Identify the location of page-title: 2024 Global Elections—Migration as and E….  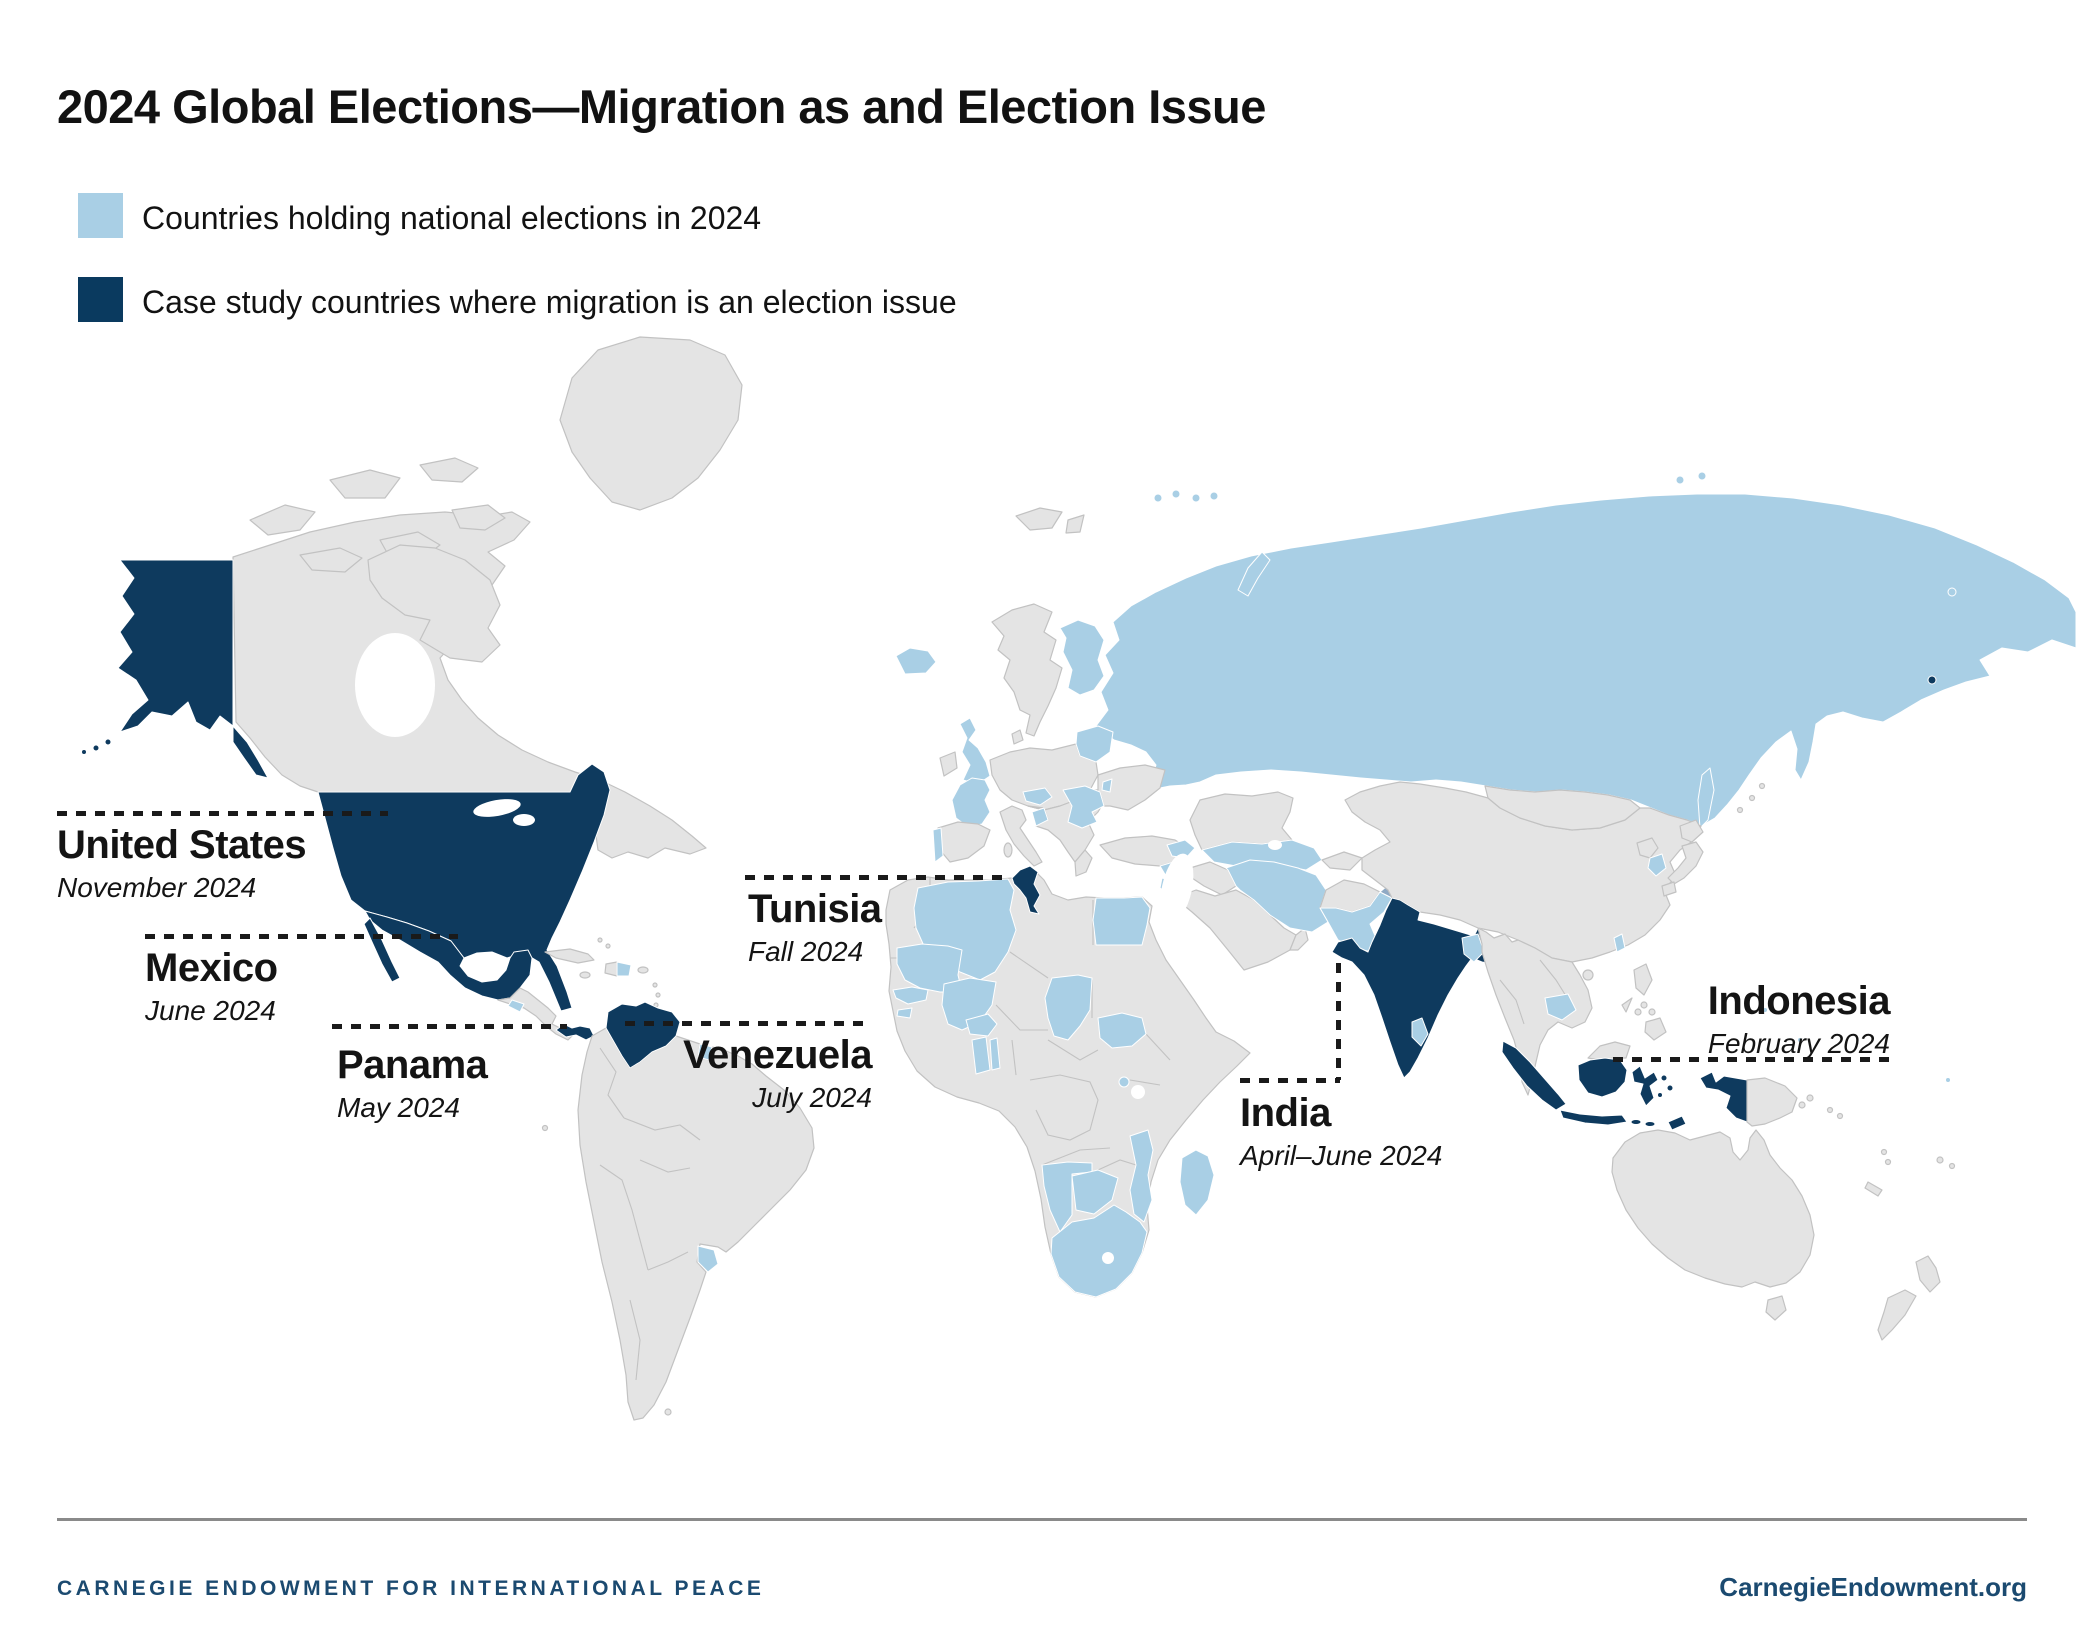
(661, 107).